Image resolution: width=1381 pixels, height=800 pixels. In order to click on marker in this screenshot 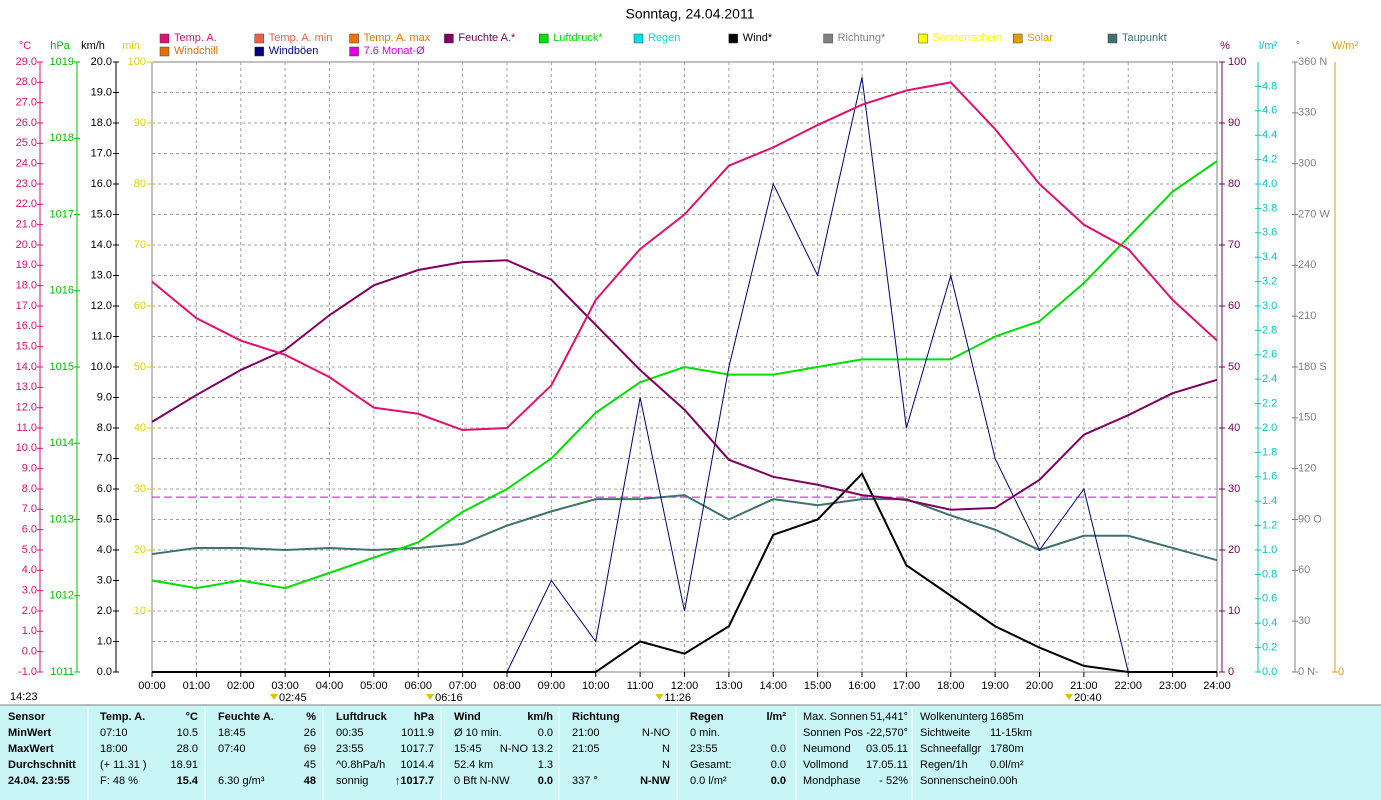, I will do `click(1069, 697)`.